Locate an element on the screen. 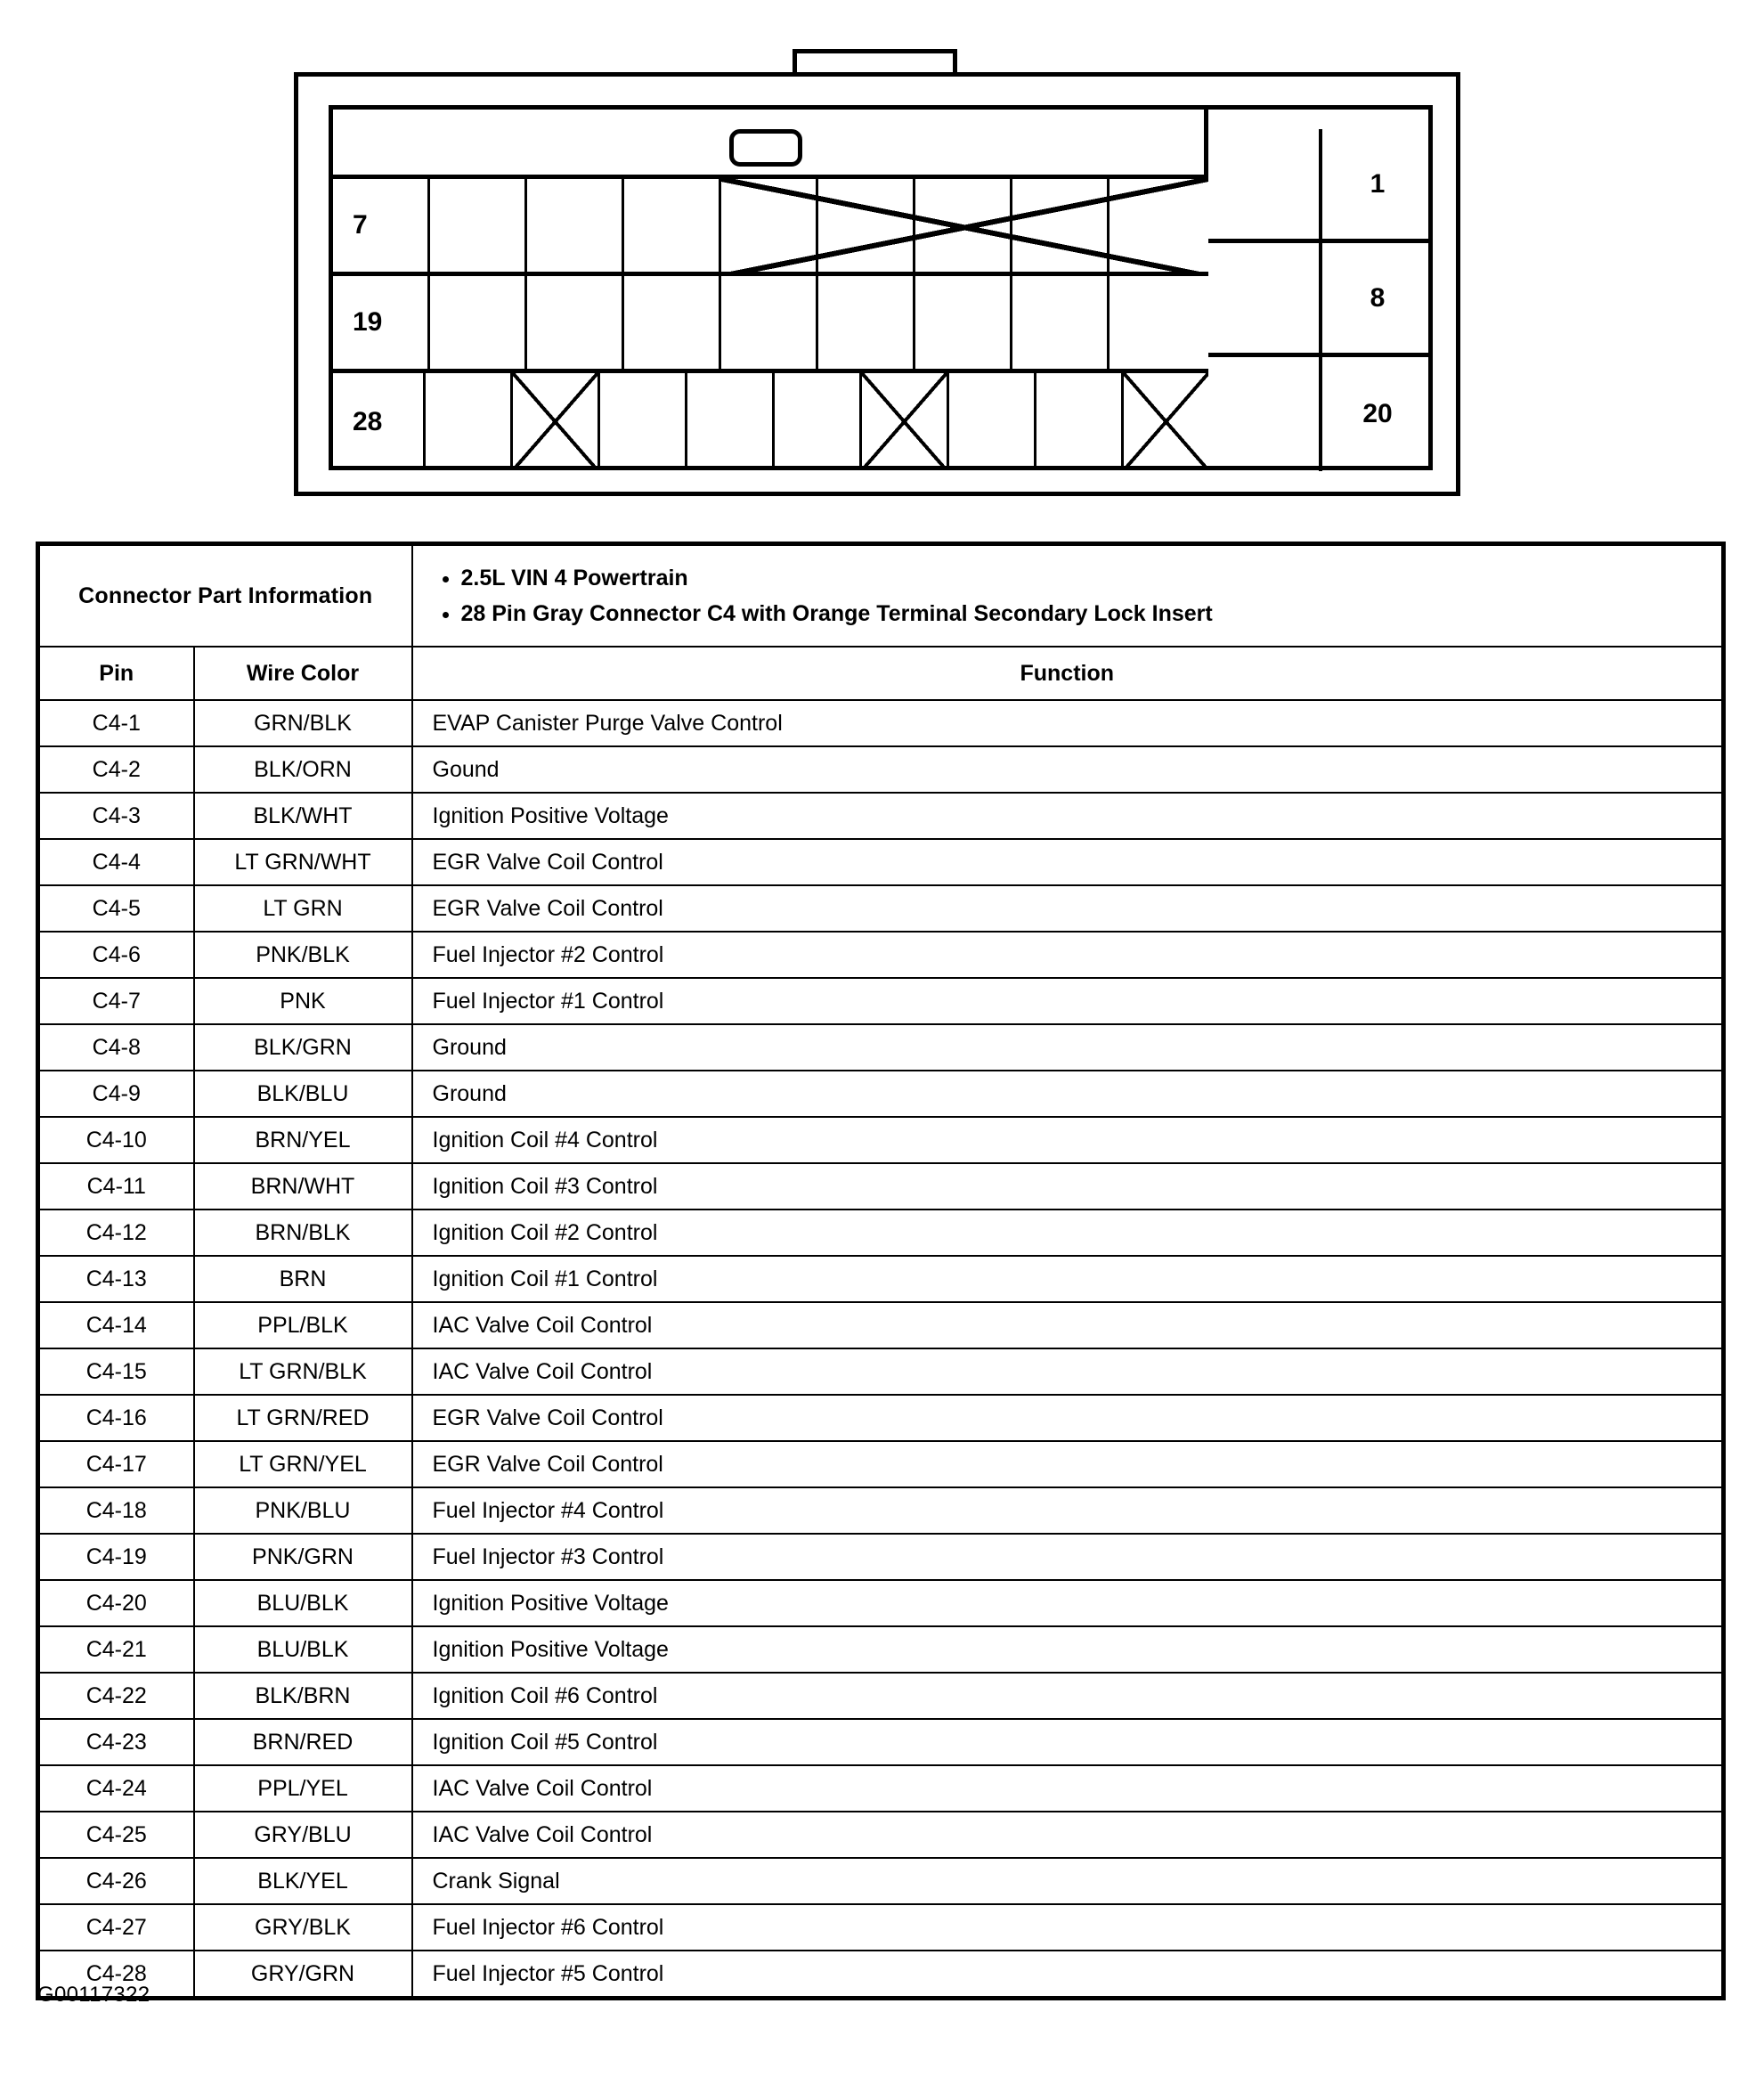 This screenshot has height=2077, width=1764. side-grid-row-3: 20 is located at coordinates (1320, 414).